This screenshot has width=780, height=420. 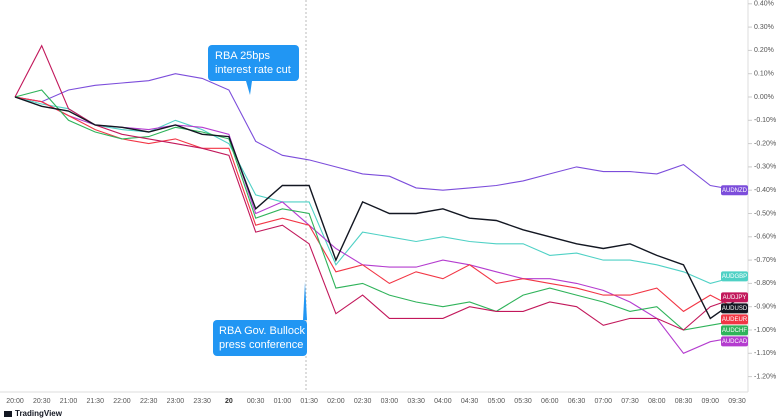 I want to click on y-tick-label: -0.70%, so click(x=765, y=260).